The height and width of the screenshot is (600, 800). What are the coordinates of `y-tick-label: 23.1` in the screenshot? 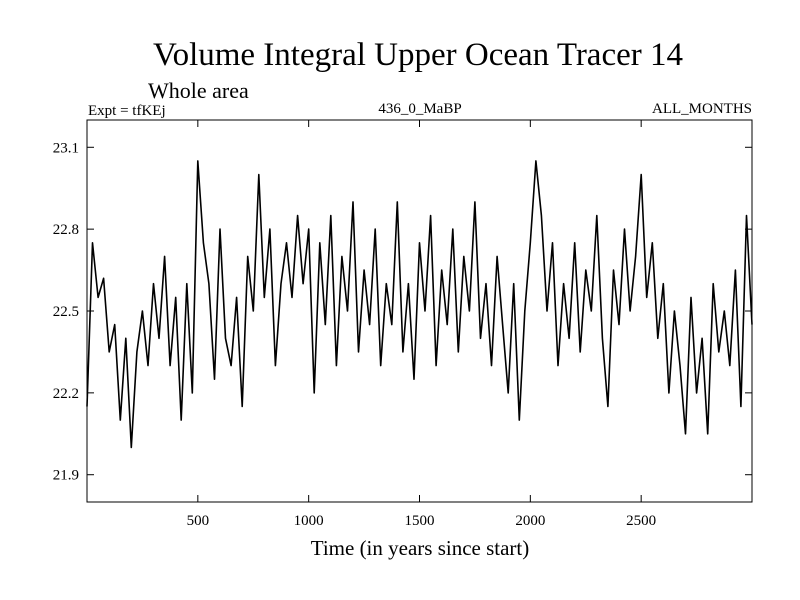 It's located at (66, 148).